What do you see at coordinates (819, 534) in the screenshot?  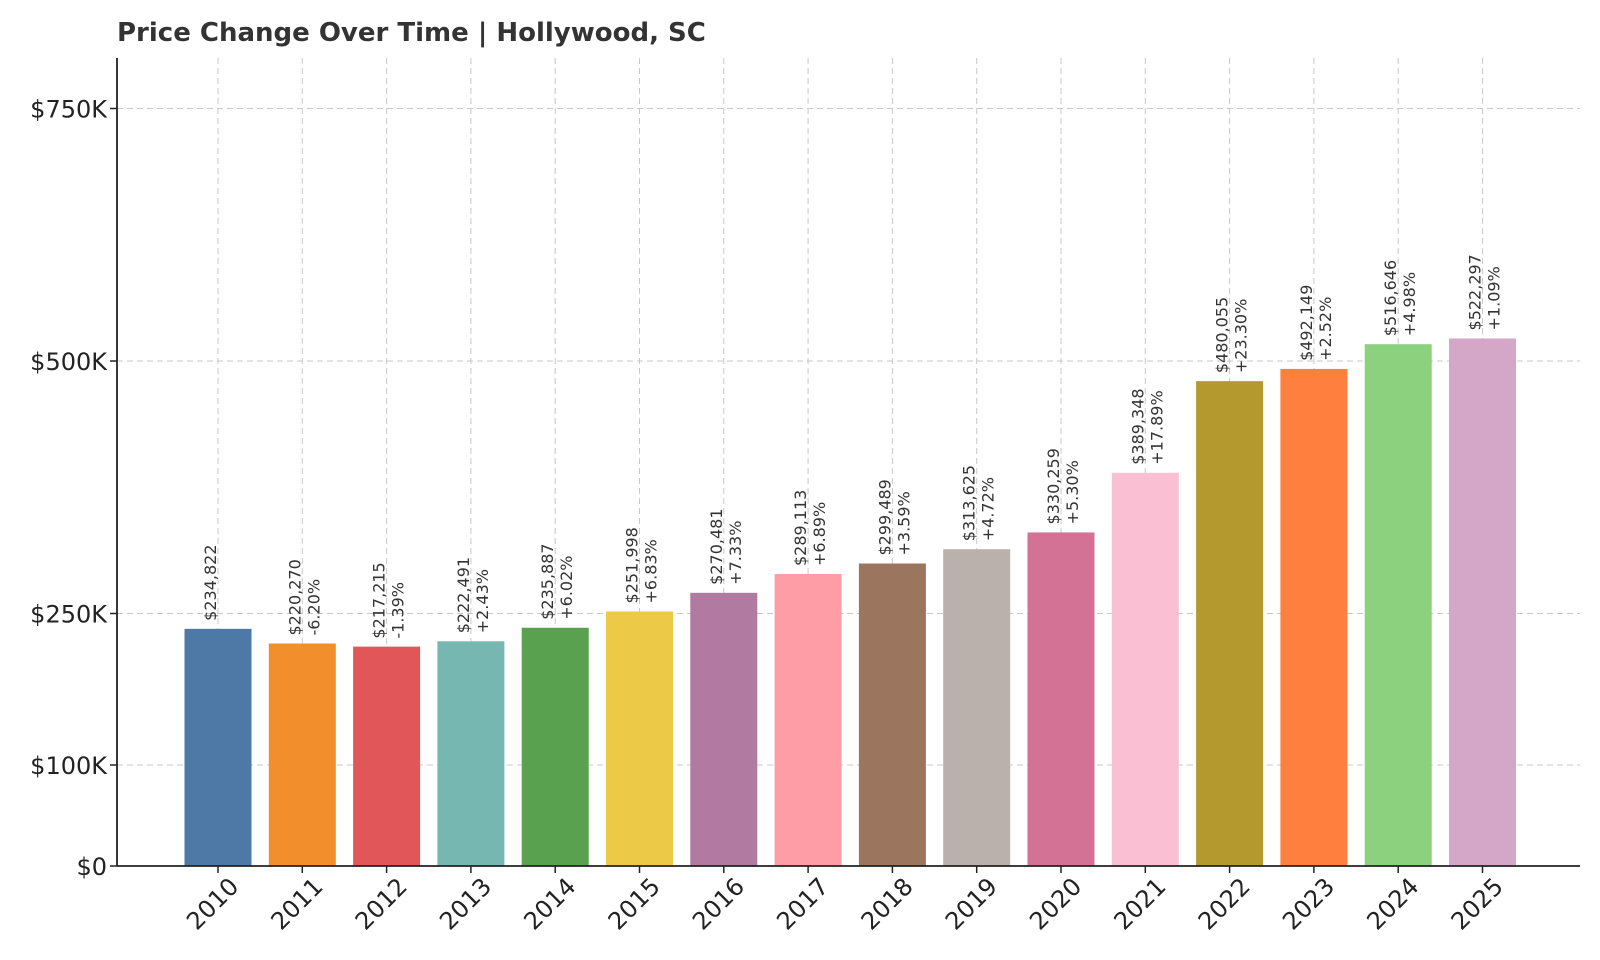 I see `change-label-2017: +6.89%` at bounding box center [819, 534].